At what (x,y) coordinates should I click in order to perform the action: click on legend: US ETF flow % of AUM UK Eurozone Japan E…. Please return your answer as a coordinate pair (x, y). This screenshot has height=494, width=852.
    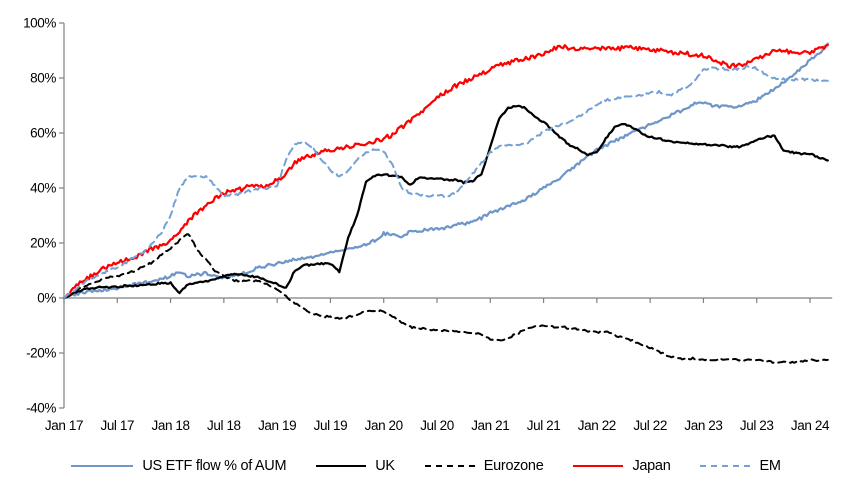
    Looking at the image, I should click on (426, 466).